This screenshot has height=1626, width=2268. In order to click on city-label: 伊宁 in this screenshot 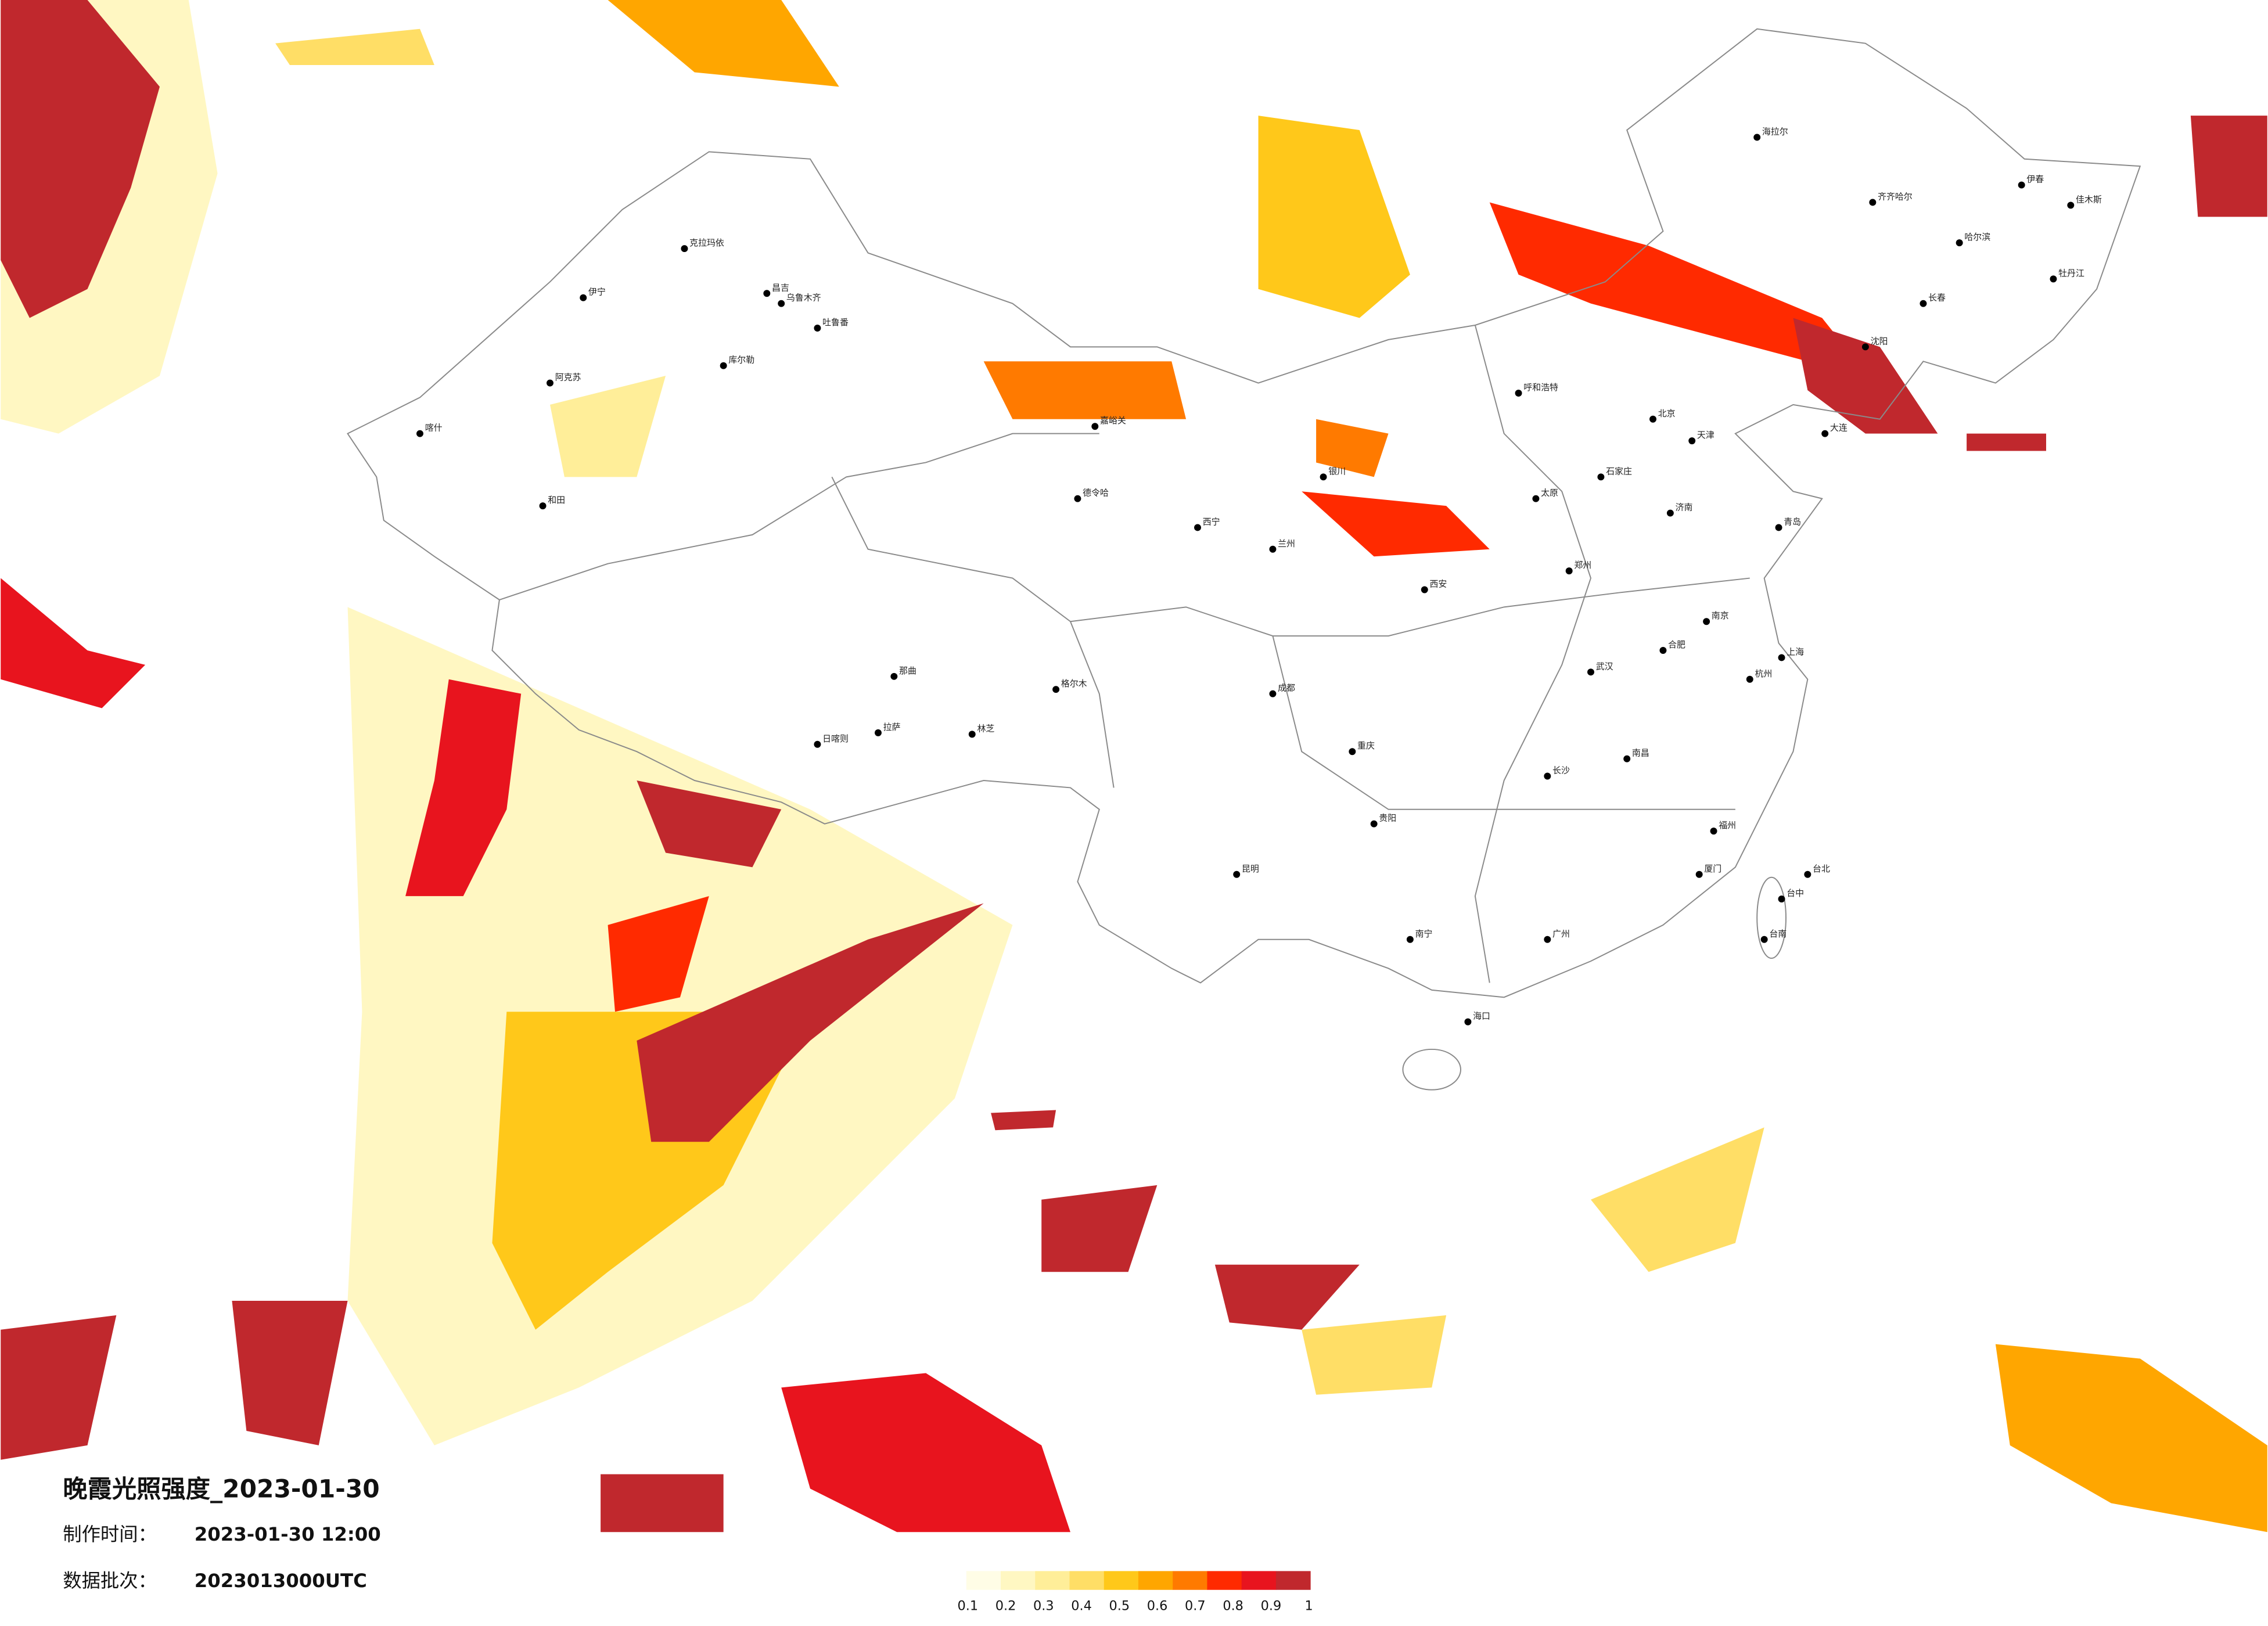, I will do `click(597, 292)`.